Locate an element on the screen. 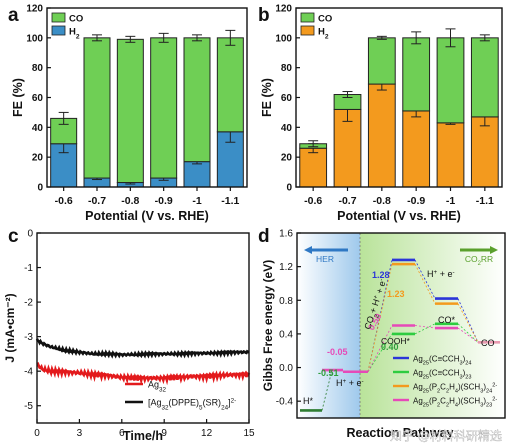 The image size is (520, 447). y-tick-label: -2 is located at coordinates (28, 303).